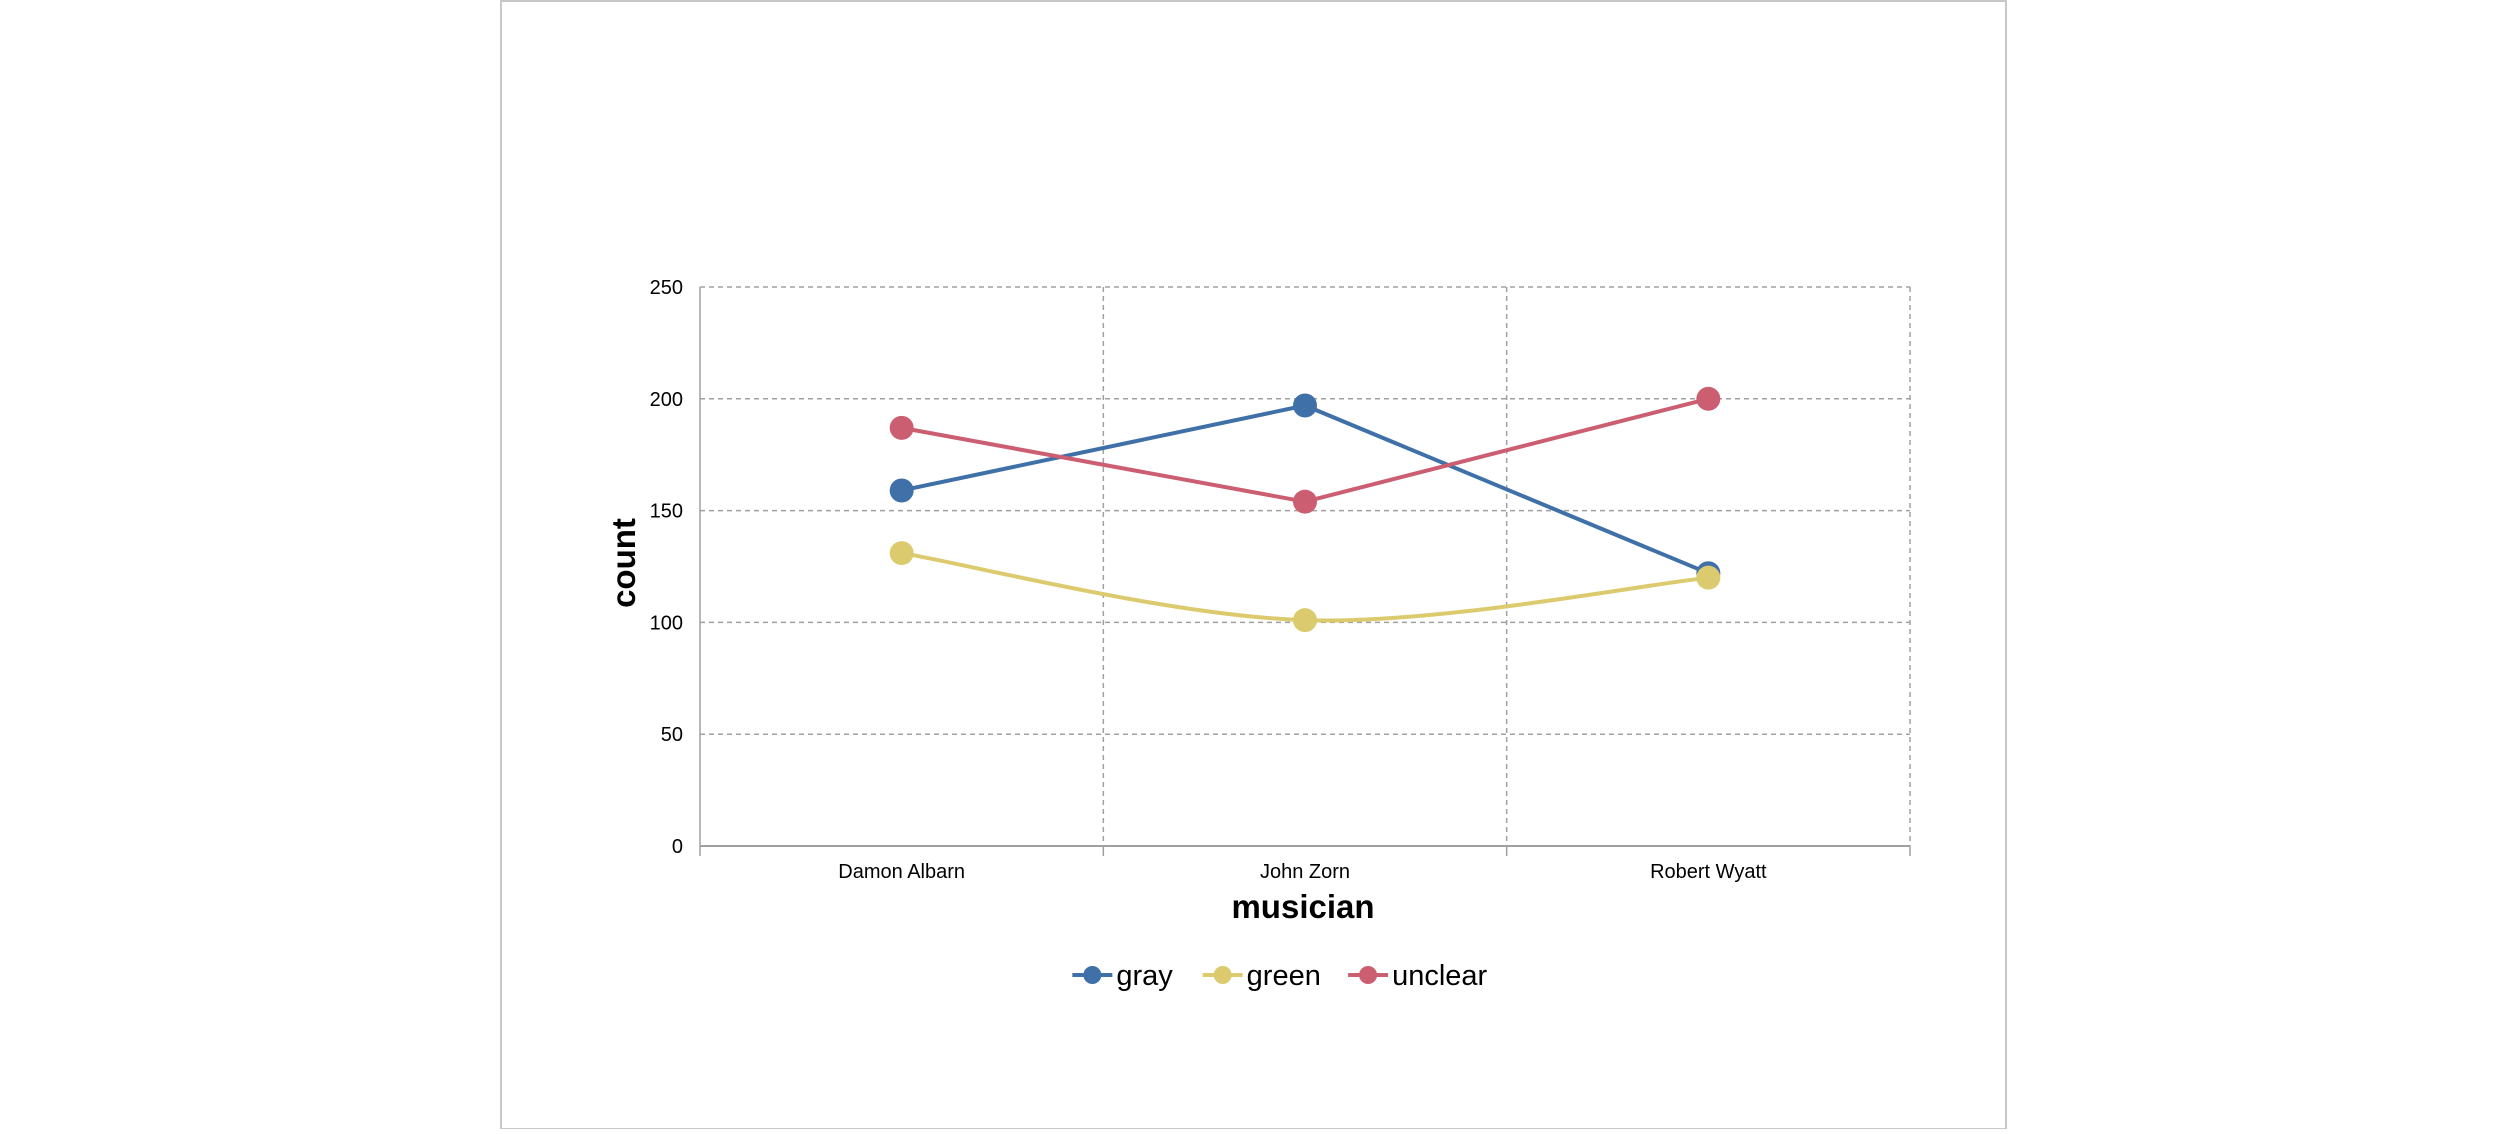 The height and width of the screenshot is (1134, 2500). Describe the element at coordinates (677, 847) in the screenshot. I see `y-tick-label: 0` at that location.